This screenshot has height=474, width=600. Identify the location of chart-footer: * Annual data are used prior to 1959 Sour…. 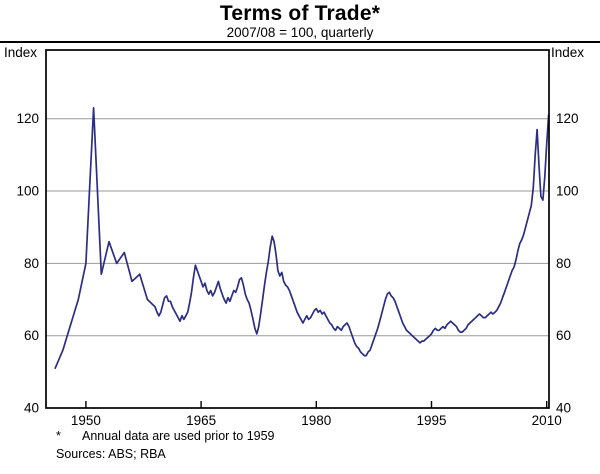
(300, 445).